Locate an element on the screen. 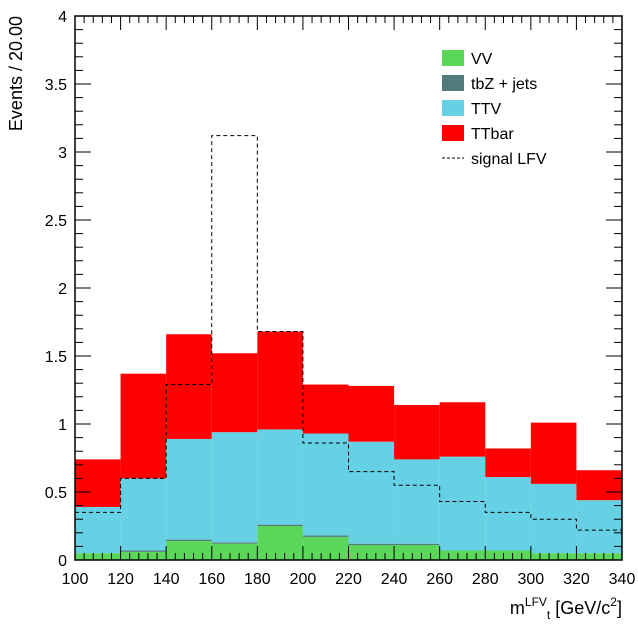 This screenshot has height=627, width=638. y-tick-label: 2 is located at coordinates (62, 289).